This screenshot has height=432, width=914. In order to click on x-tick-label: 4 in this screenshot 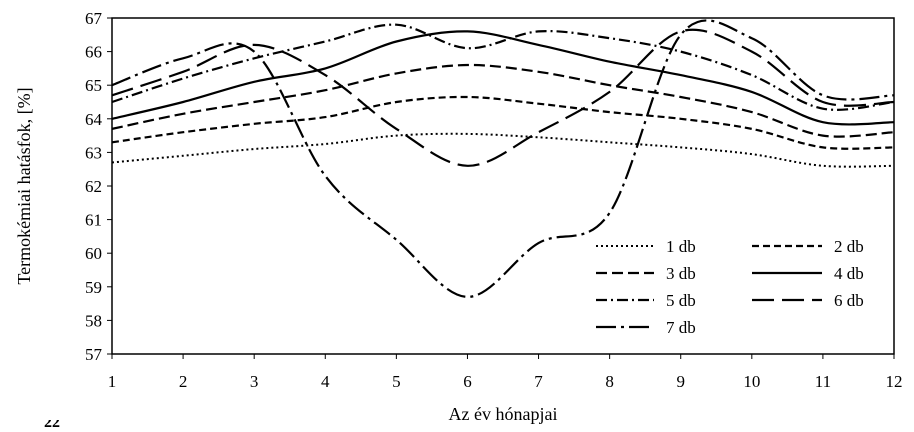, I will do `click(325, 381)`.